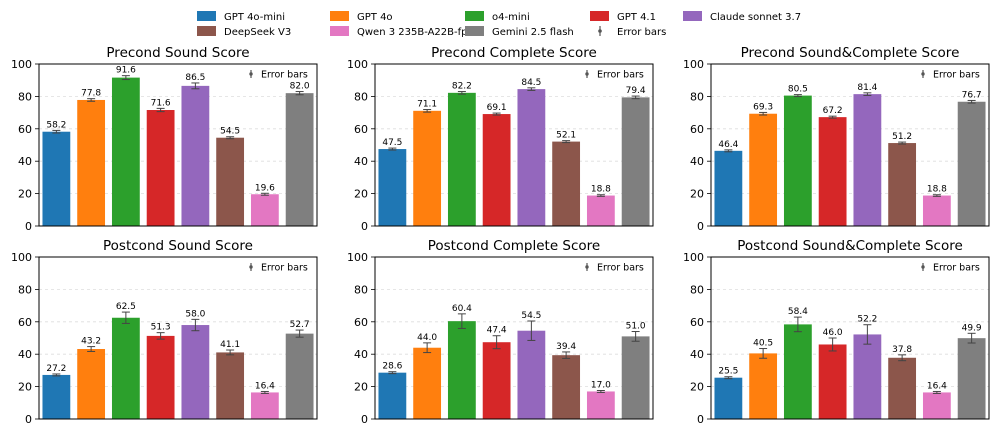 Image resolution: width=997 pixels, height=432 pixels. Describe the element at coordinates (641, 32) in the screenshot. I see `legend-errorbar-label: Error bars` at that location.